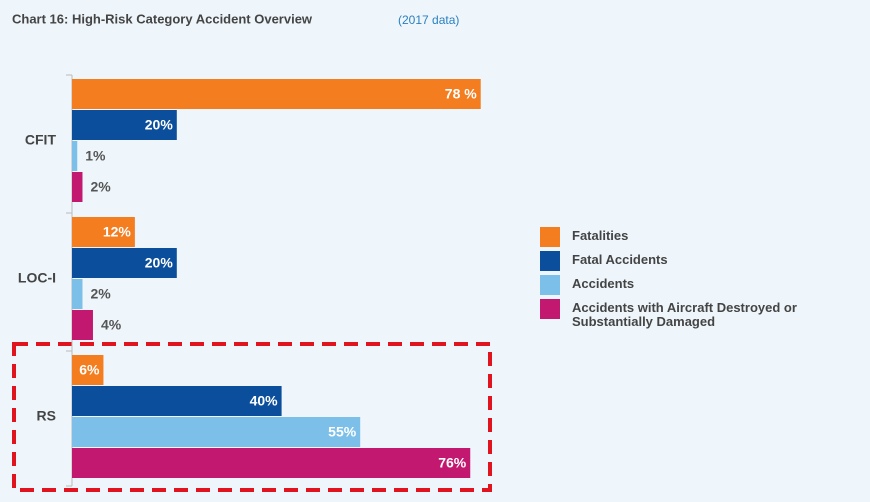  I want to click on value-label: 12%, so click(117, 232).